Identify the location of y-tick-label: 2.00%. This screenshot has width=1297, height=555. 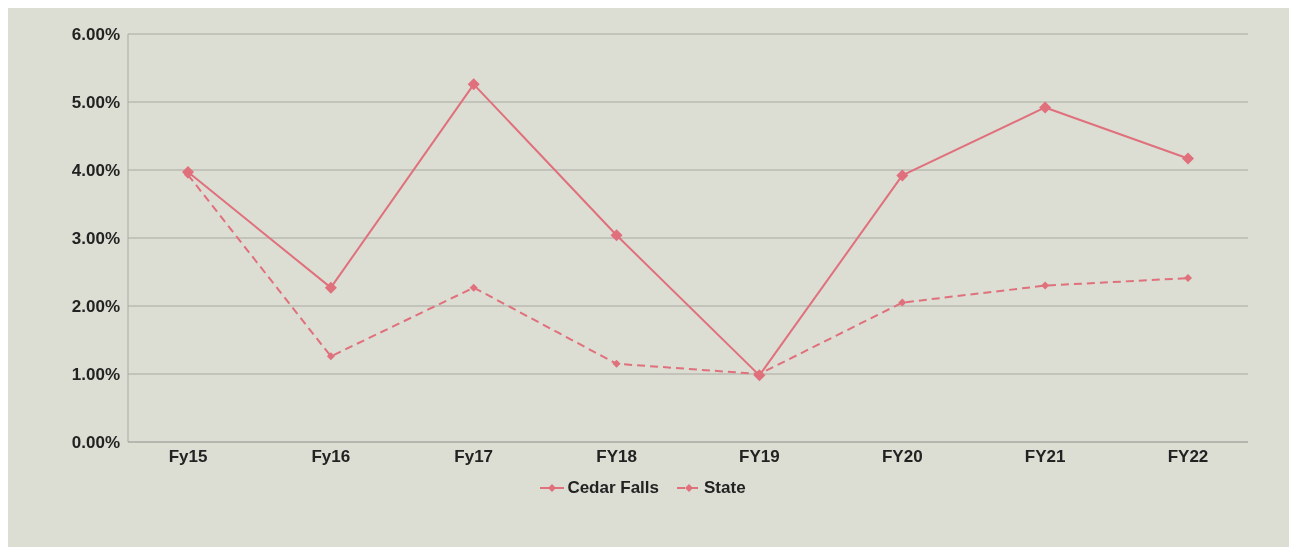
(95, 307).